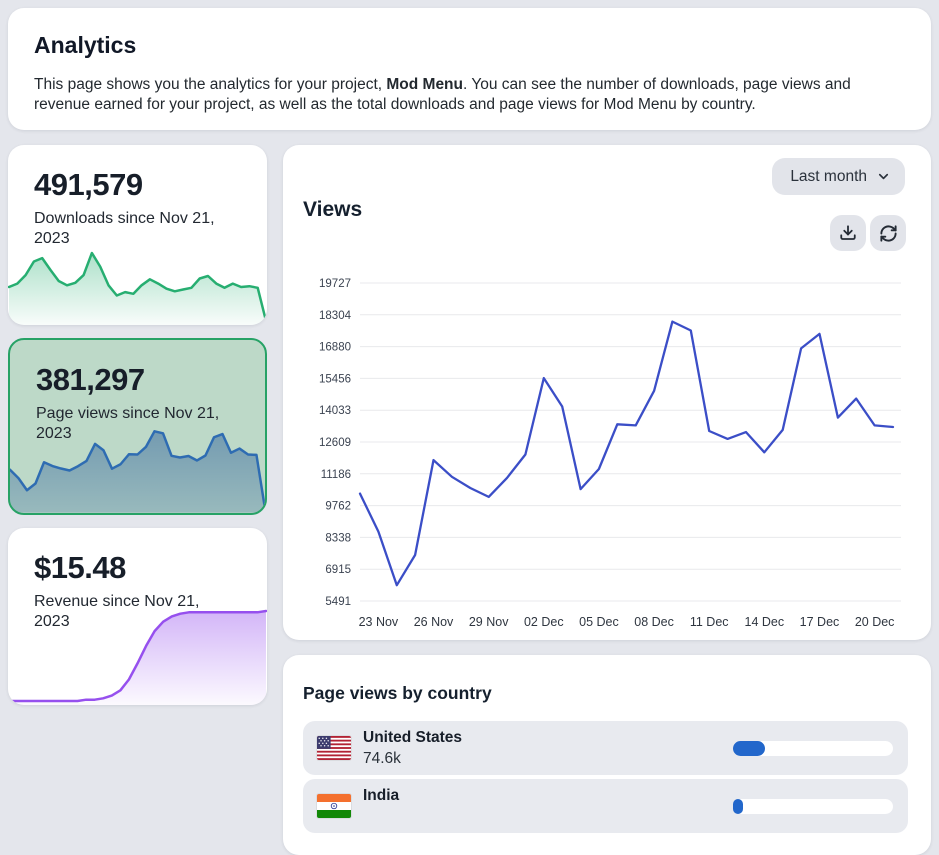  Describe the element at coordinates (124, 228) in the screenshot. I see `downloads-label: Downloads since Nov 21, 2023` at that location.